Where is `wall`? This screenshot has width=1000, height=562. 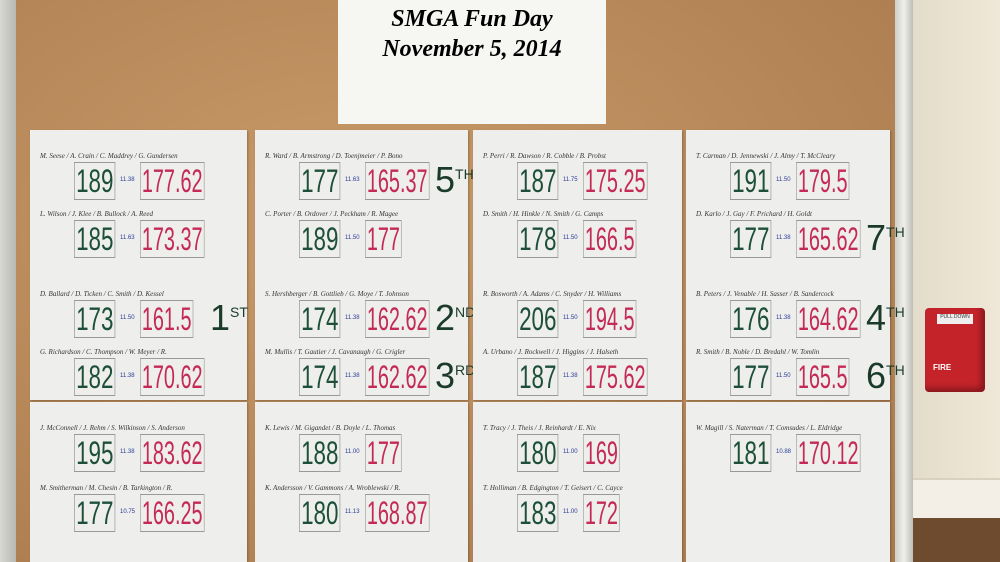 wall is located at coordinates (956, 281).